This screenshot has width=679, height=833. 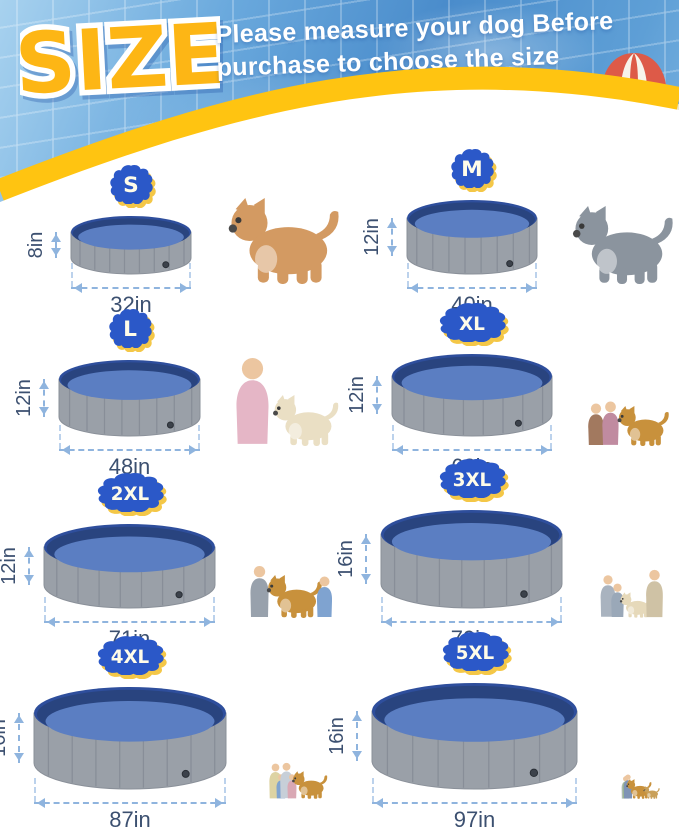 I want to click on size-badge: 2XL, so click(x=130, y=494).